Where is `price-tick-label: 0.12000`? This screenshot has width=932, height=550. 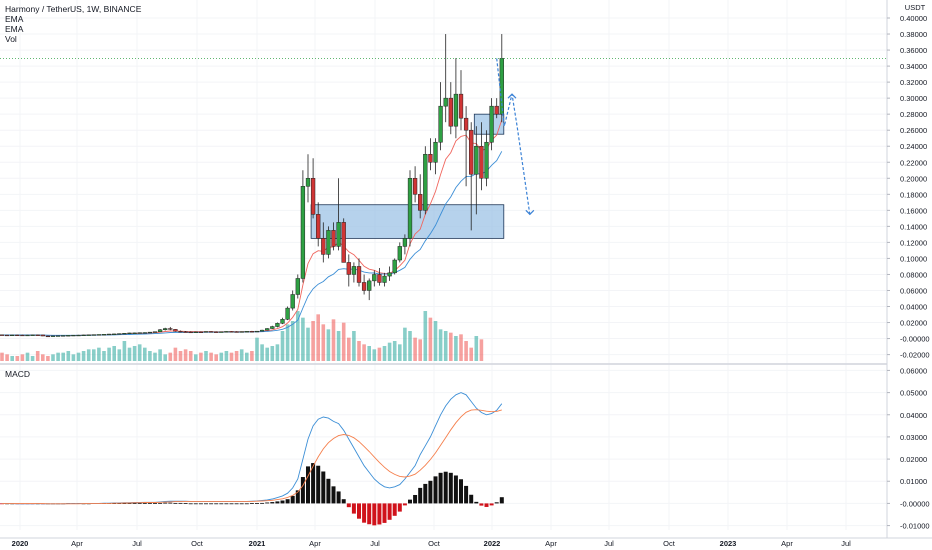 price-tick-label: 0.12000 is located at coordinates (913, 242).